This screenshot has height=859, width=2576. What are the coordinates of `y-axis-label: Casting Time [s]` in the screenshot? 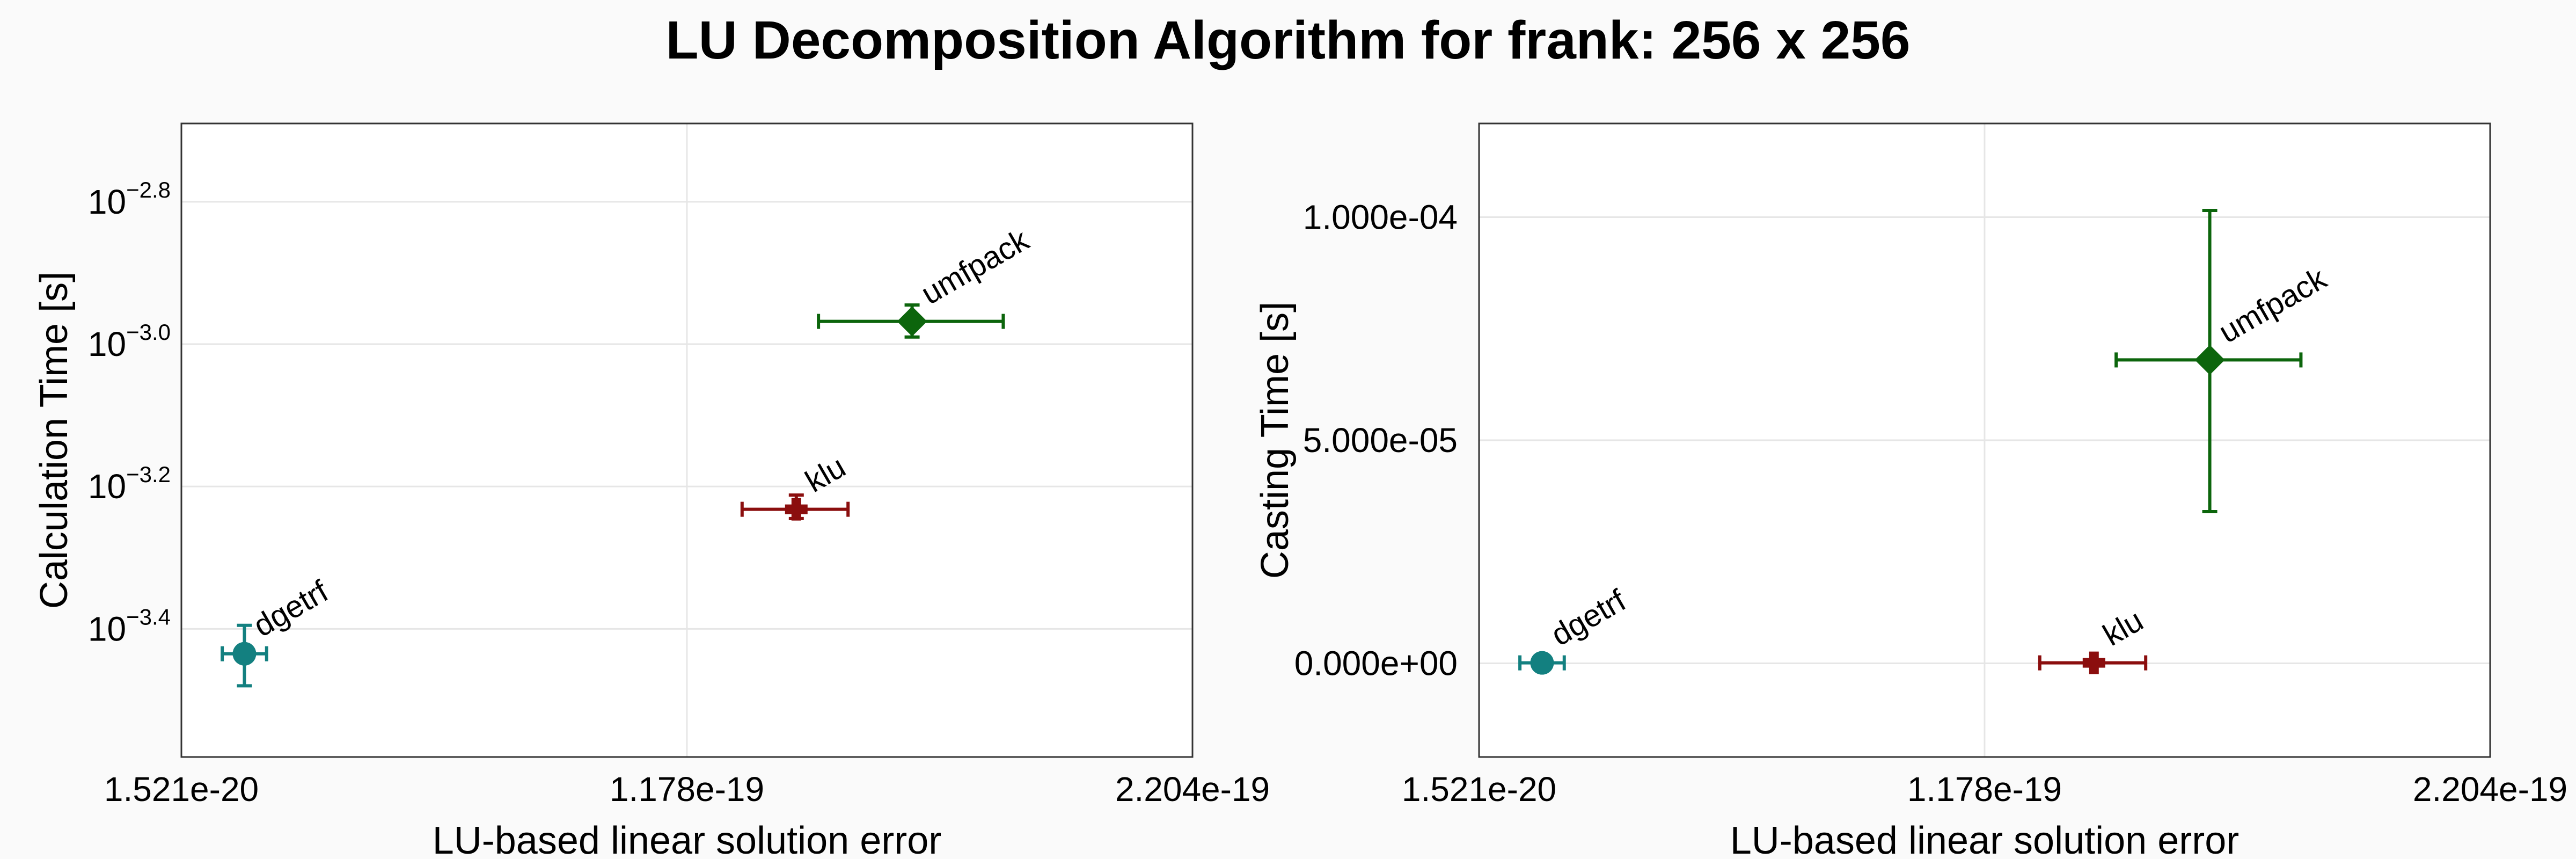 It's located at (1275, 440).